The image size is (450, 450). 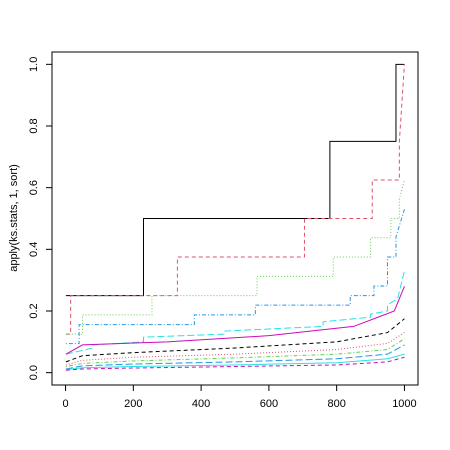 What do you see at coordinates (201, 404) in the screenshot?
I see `x-tick-label: 400` at bounding box center [201, 404].